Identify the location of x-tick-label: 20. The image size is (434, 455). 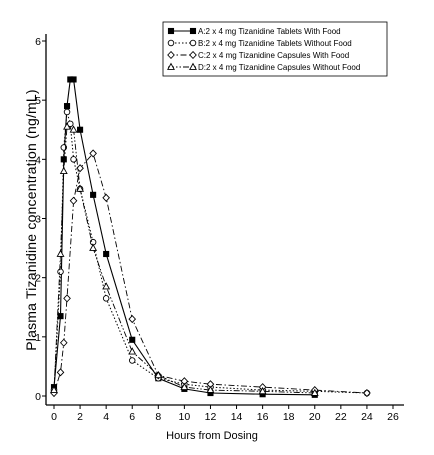
(315, 417).